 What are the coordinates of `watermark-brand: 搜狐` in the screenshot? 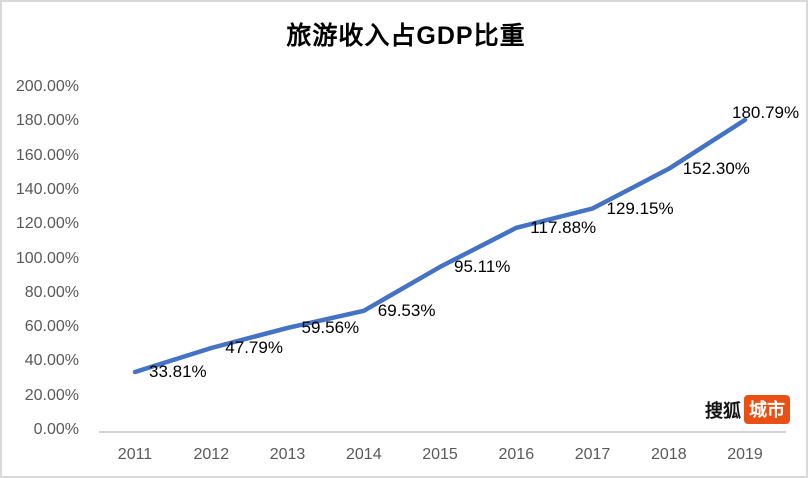 It's located at (723, 410).